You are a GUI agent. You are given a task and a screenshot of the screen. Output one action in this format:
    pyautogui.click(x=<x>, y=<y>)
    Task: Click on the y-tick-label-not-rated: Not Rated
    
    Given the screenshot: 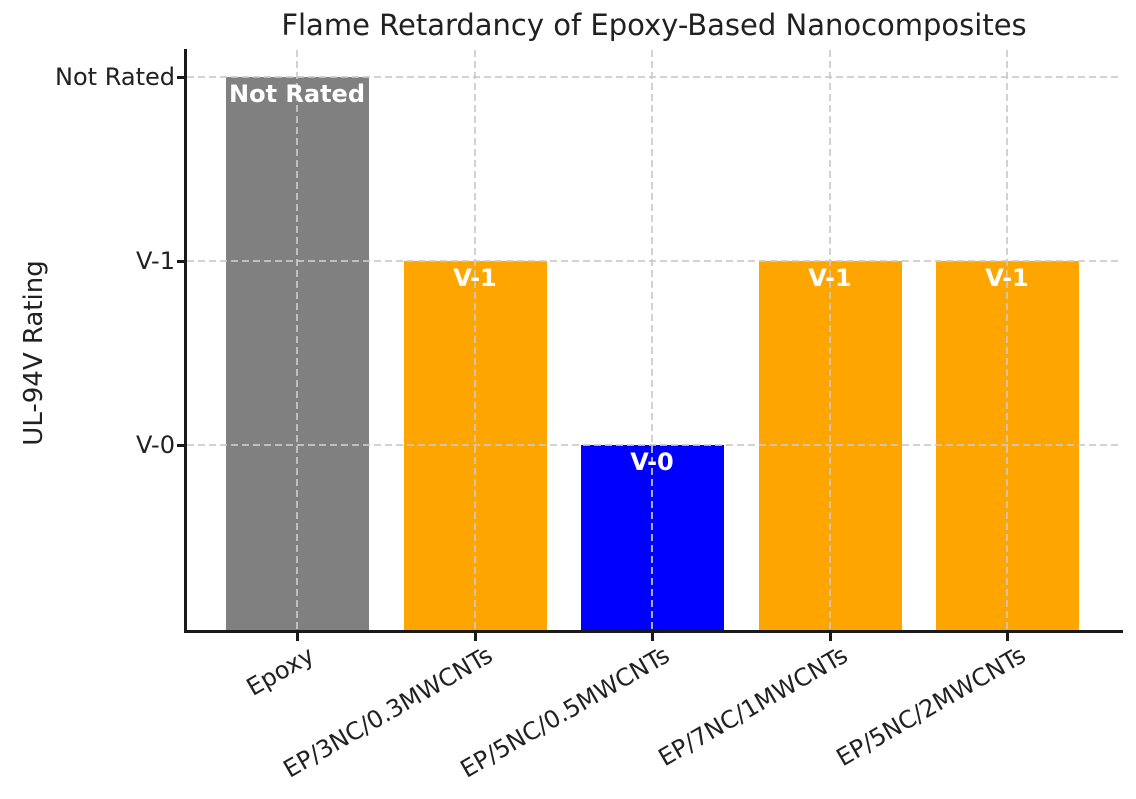 What is the action you would take?
    pyautogui.click(x=115, y=77)
    